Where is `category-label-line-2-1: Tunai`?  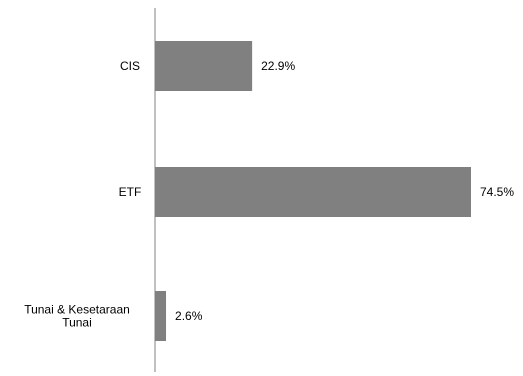
category-label-line-2-1: Tunai is located at coordinates (77, 323).